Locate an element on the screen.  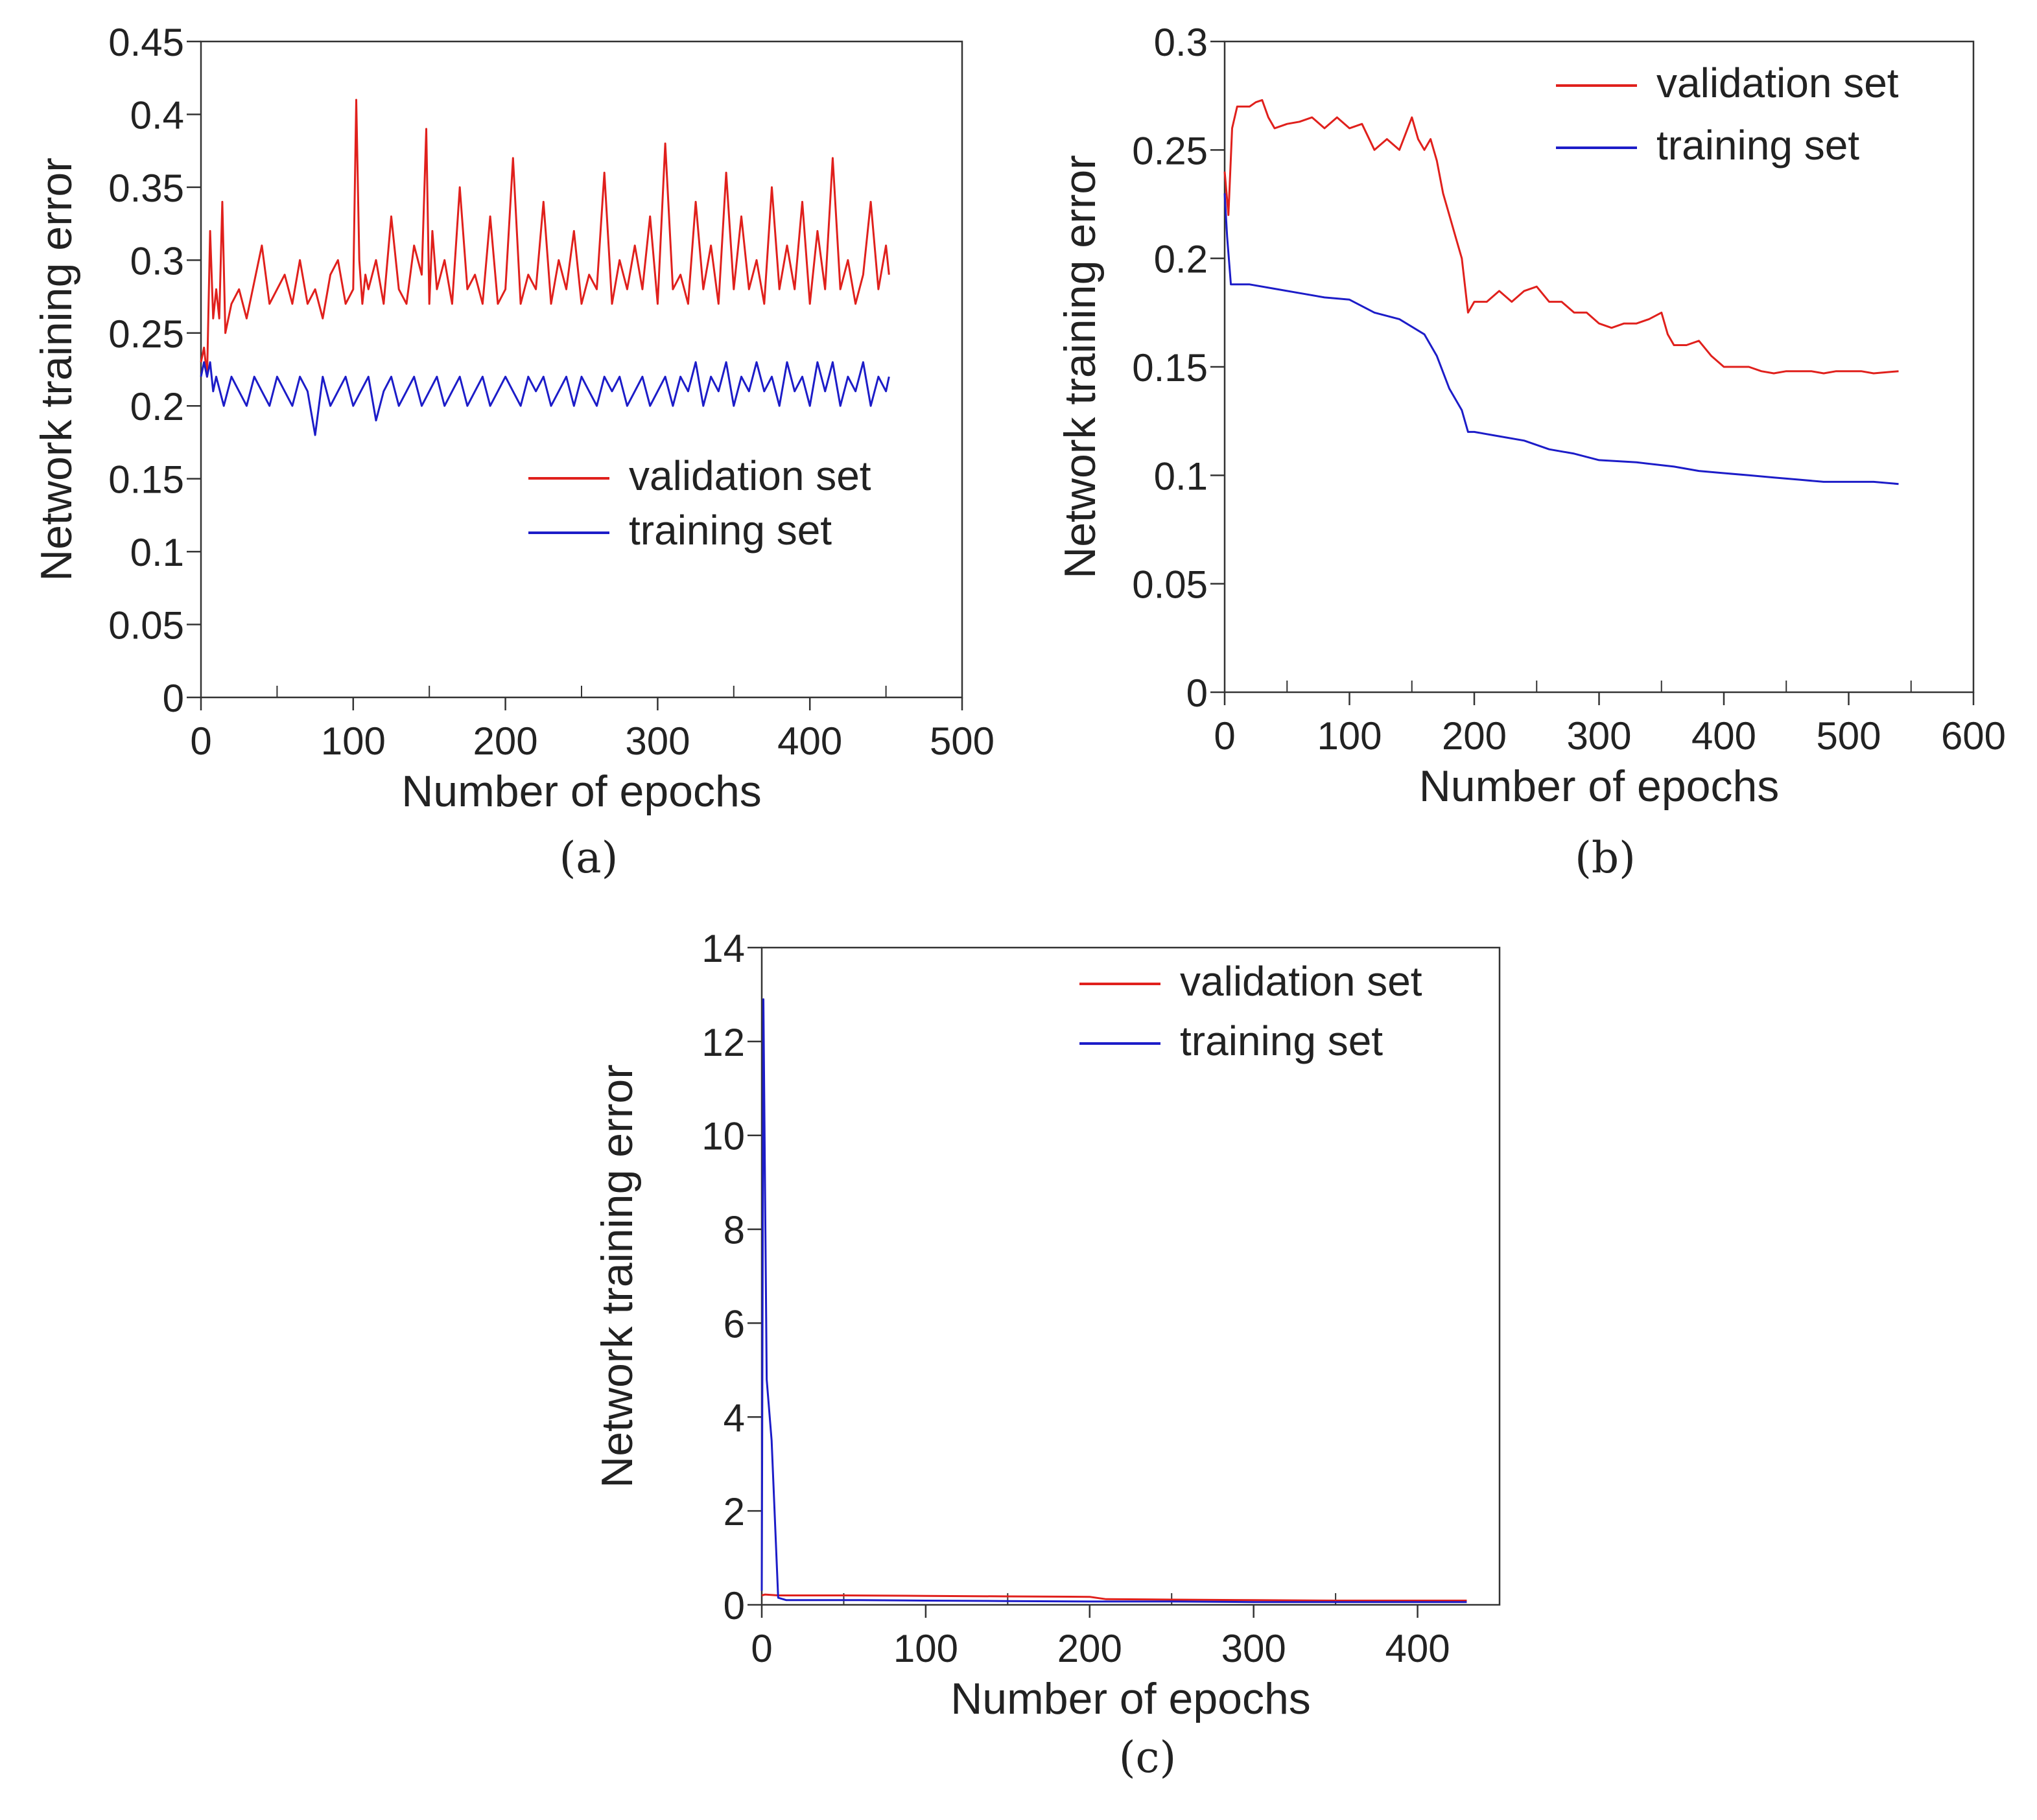
y-tick-label: 0.35 is located at coordinates (146, 188).